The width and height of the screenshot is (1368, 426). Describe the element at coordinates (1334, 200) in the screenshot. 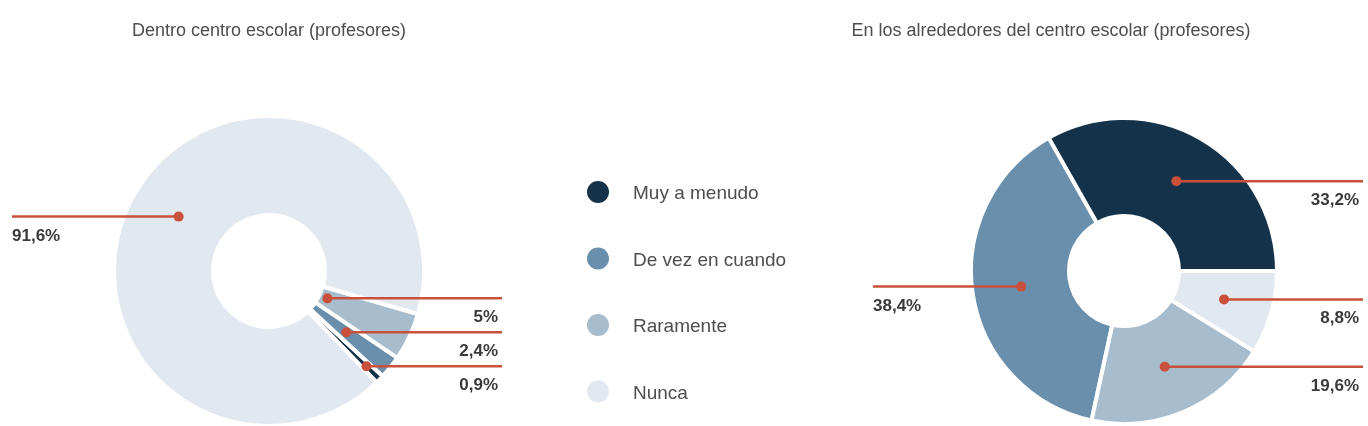

I see `data-label: 33,2%` at that location.